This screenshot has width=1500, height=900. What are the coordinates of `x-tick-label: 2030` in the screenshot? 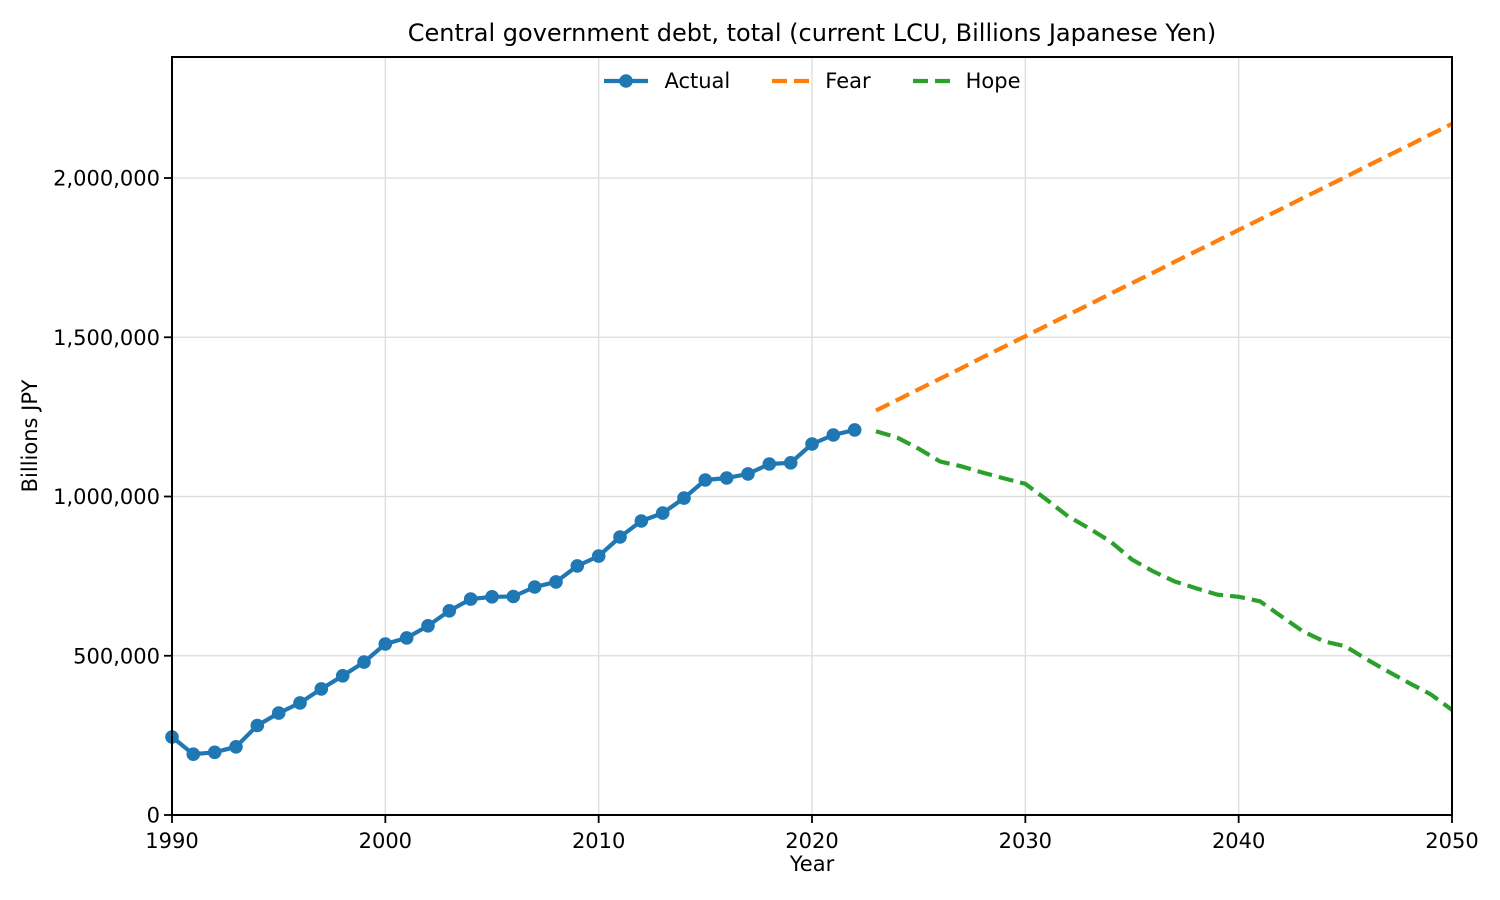 It's located at (1025, 841).